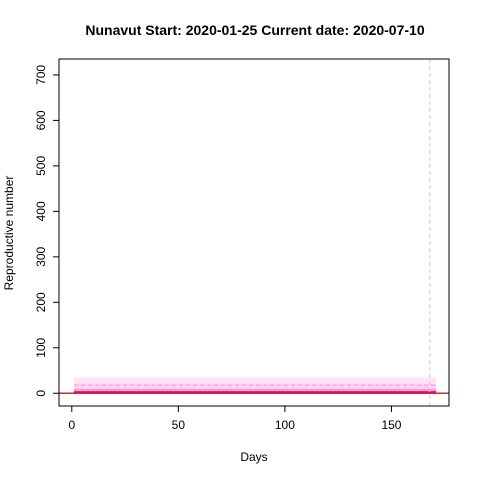 The image size is (480, 480). What do you see at coordinates (41, 166) in the screenshot?
I see `y-tick-label: 500` at bounding box center [41, 166].